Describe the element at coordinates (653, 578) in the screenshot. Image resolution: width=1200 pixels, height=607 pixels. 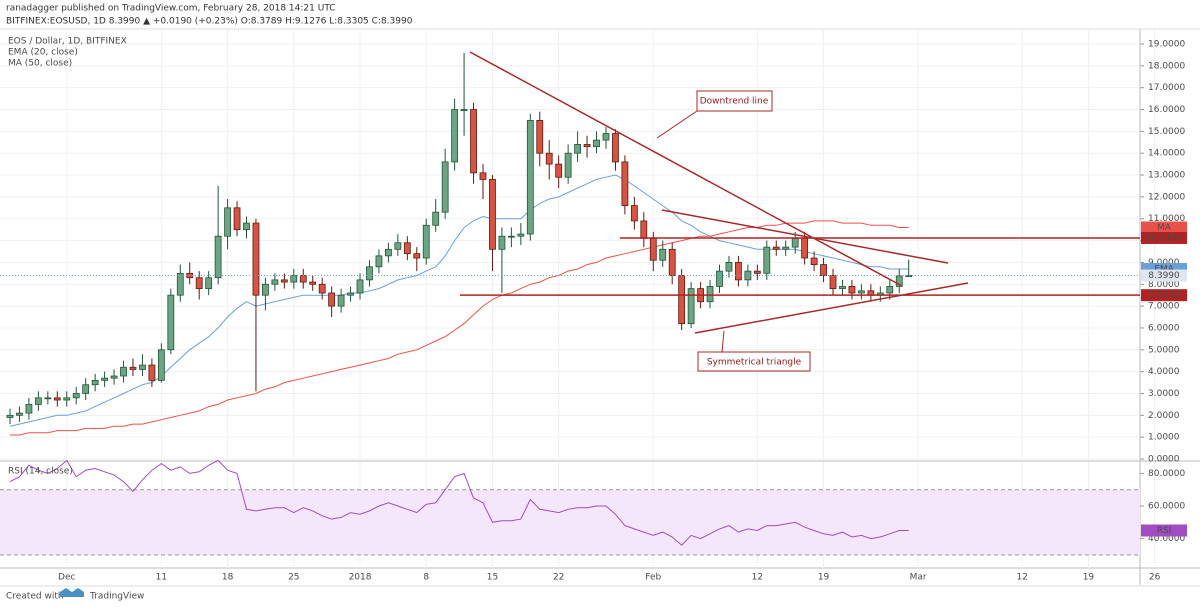
I see `x-tick-label: Feb` at that location.